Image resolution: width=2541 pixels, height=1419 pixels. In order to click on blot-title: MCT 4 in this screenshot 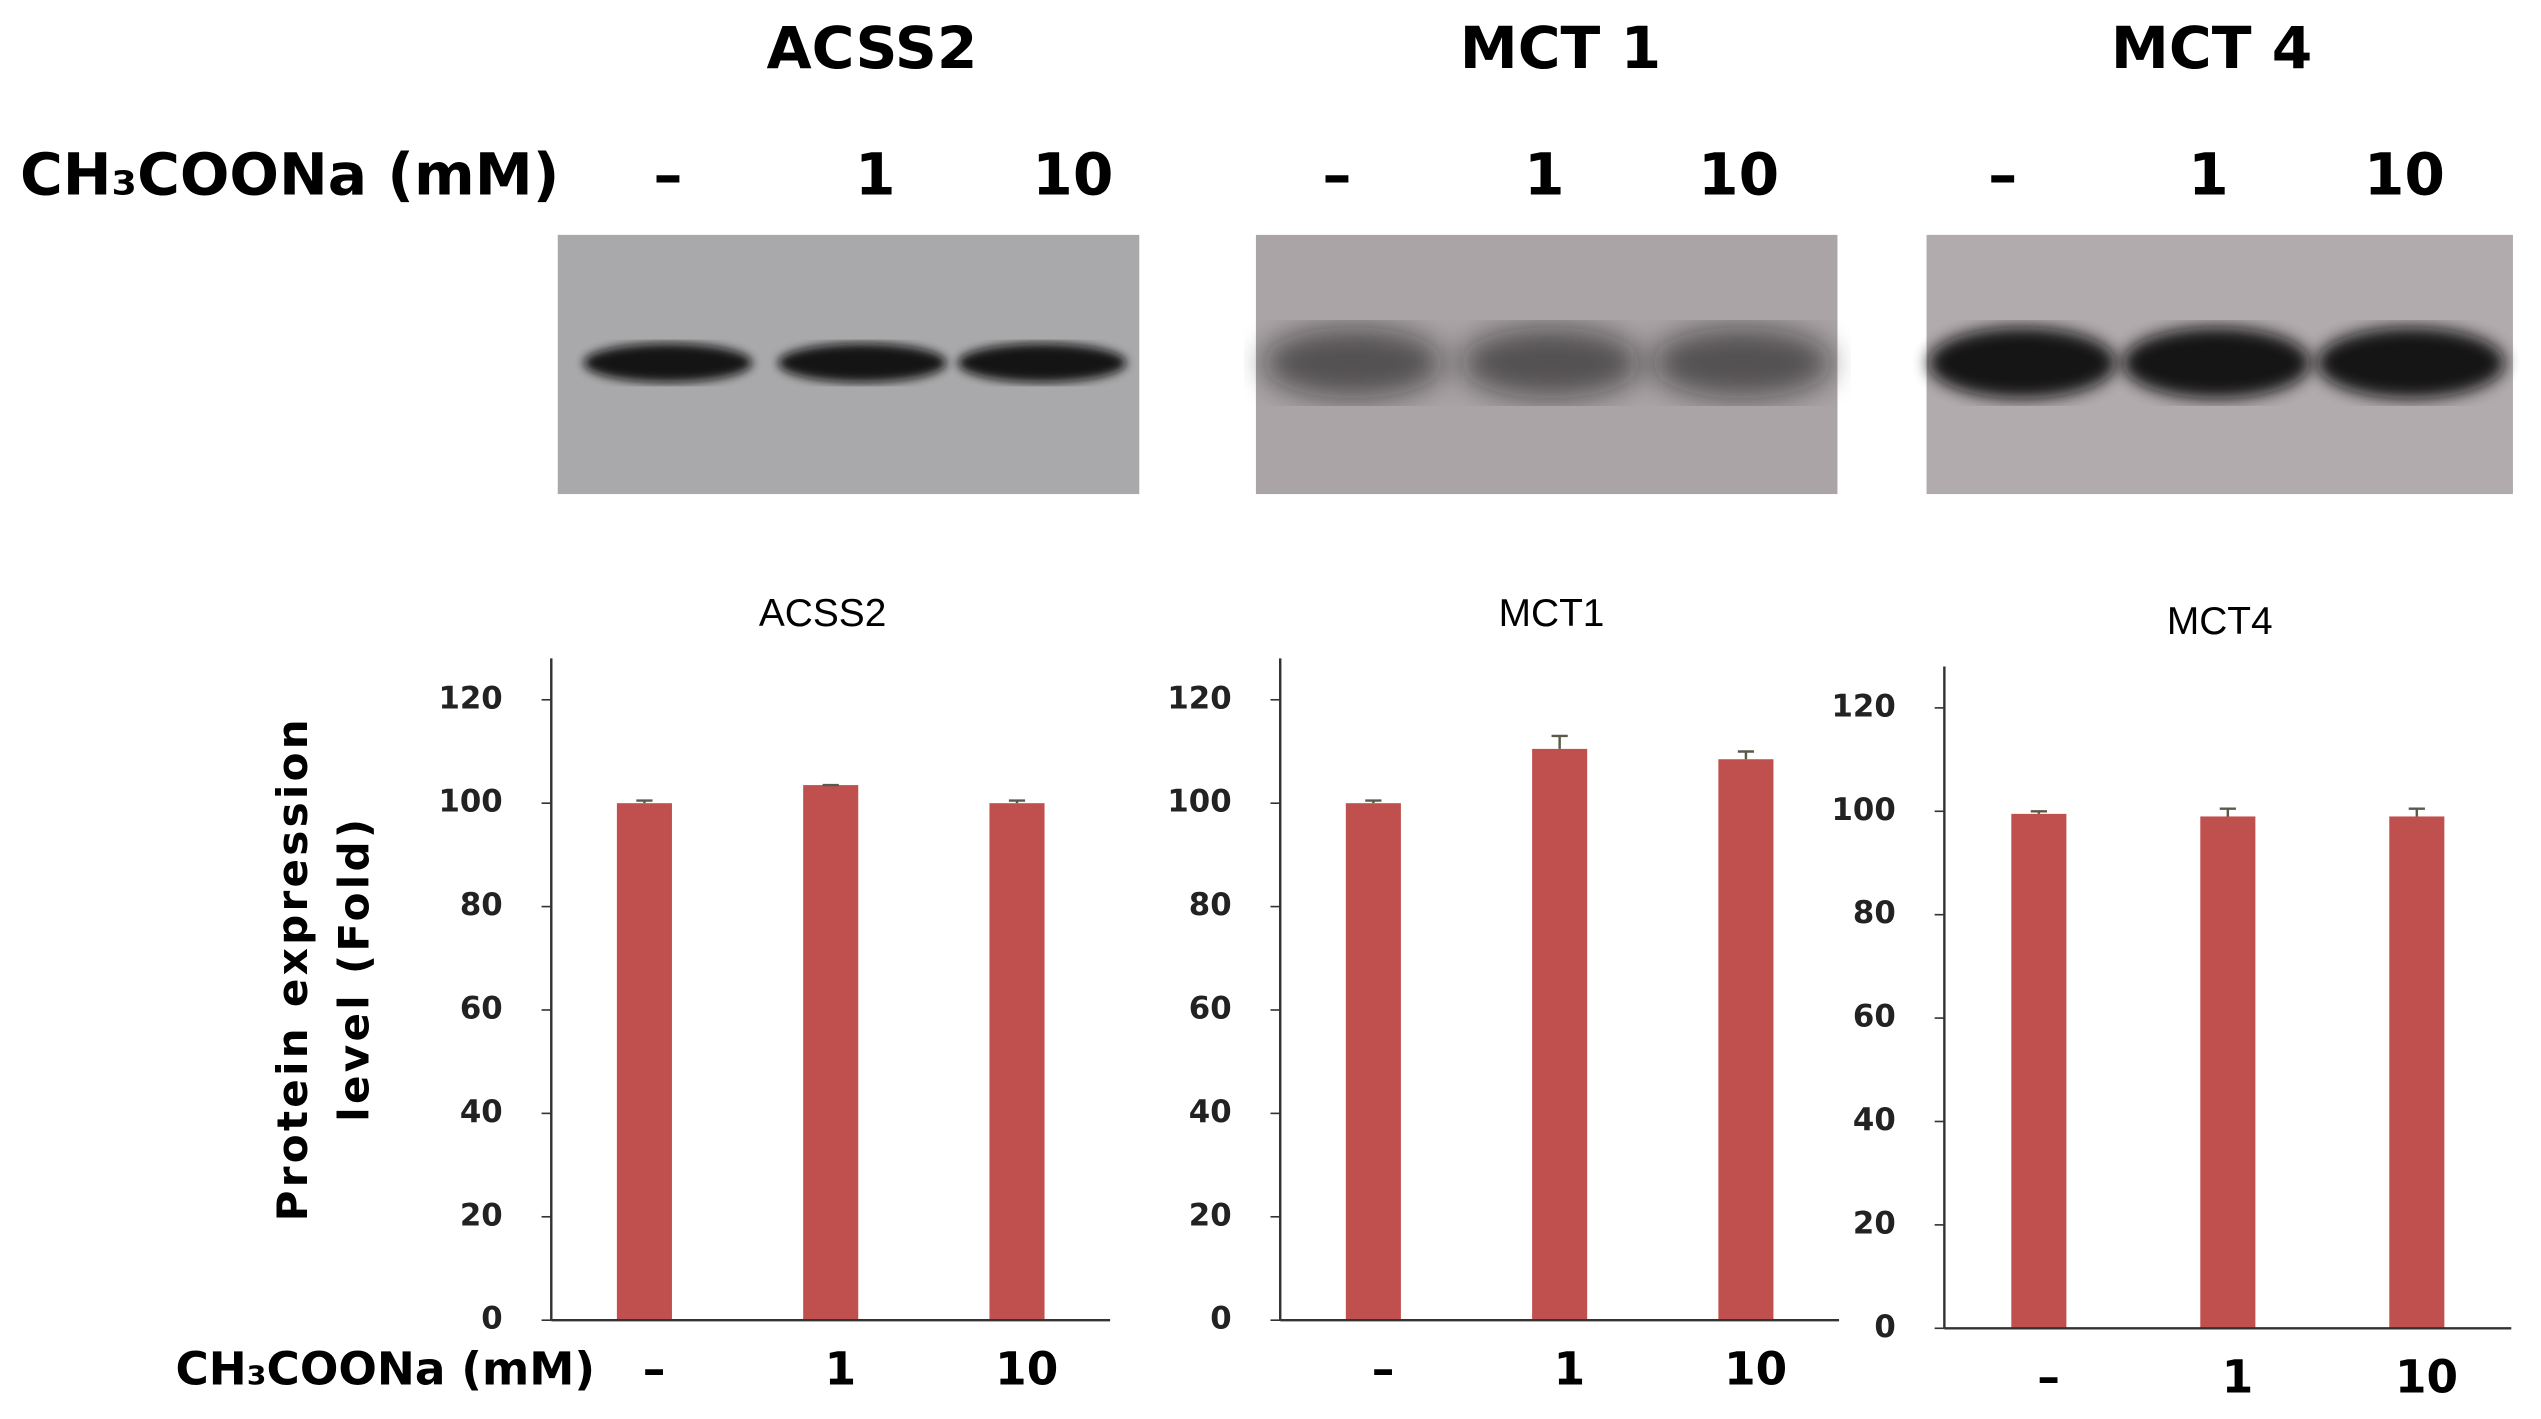, I will do `click(2211, 48)`.